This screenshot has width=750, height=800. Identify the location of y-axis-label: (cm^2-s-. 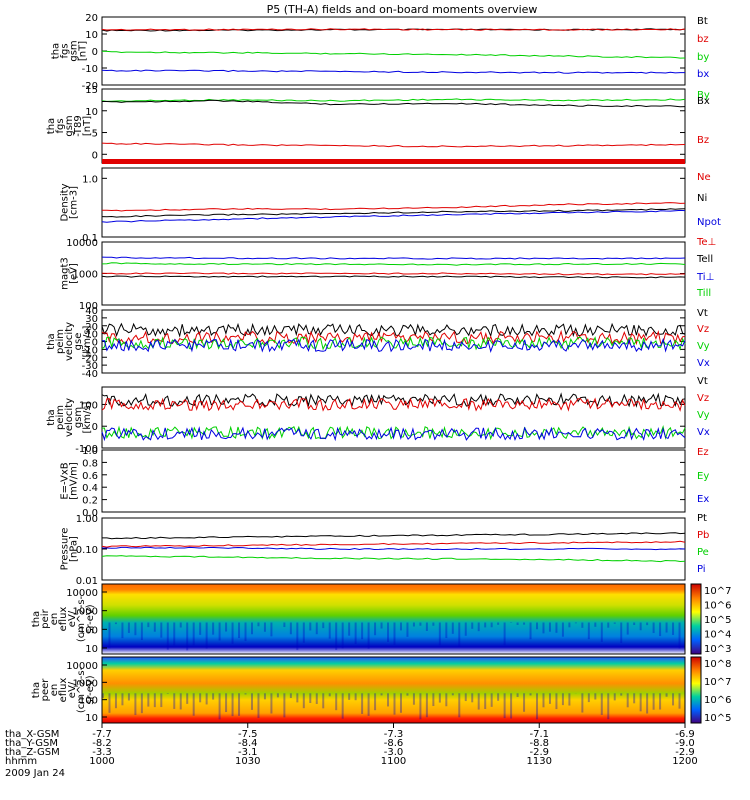
(81, 689).